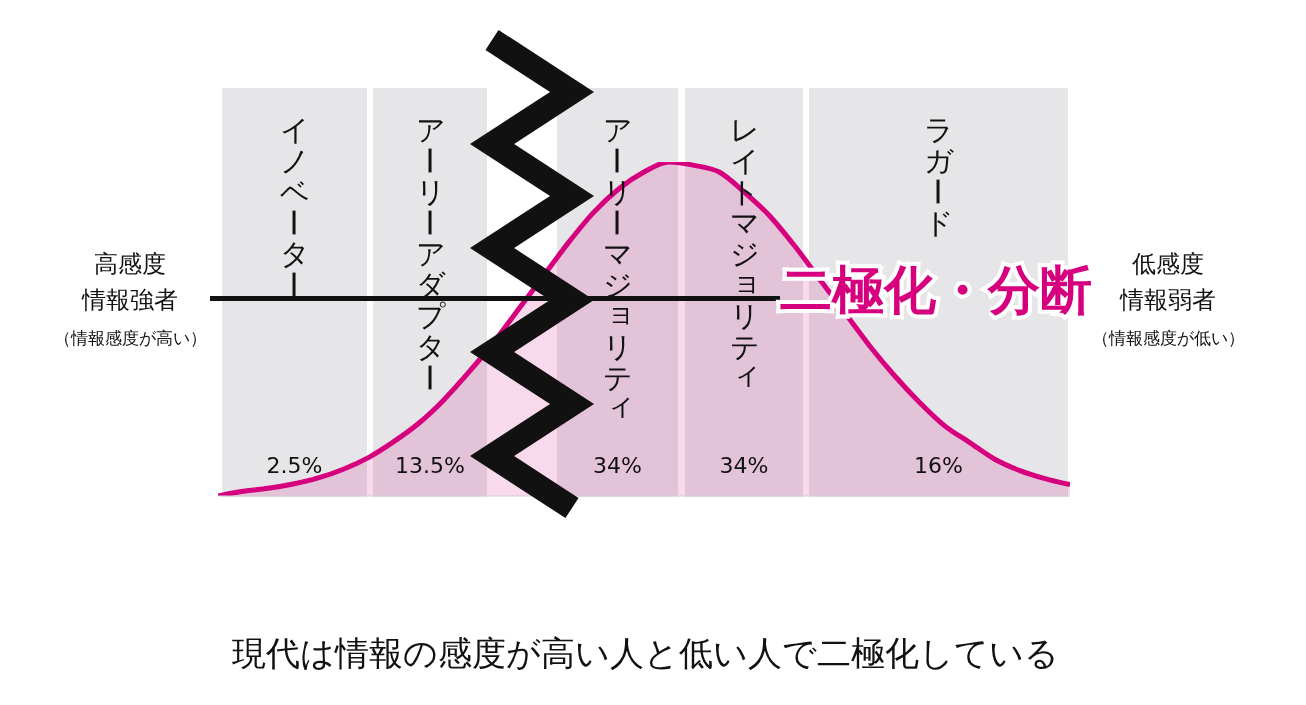 Image resolution: width=1306 pixels, height=705 pixels. I want to click on text: （情報感度が低い）, so click(1168, 338).